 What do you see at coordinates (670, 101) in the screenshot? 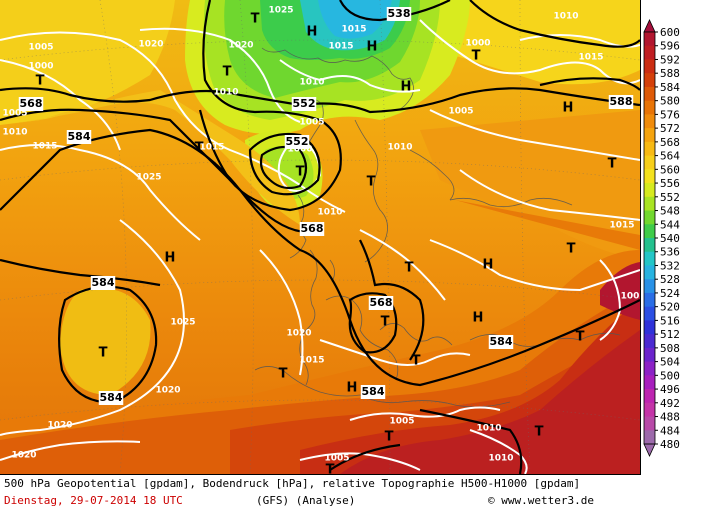
I see `legend-label: 580` at bounding box center [670, 101].